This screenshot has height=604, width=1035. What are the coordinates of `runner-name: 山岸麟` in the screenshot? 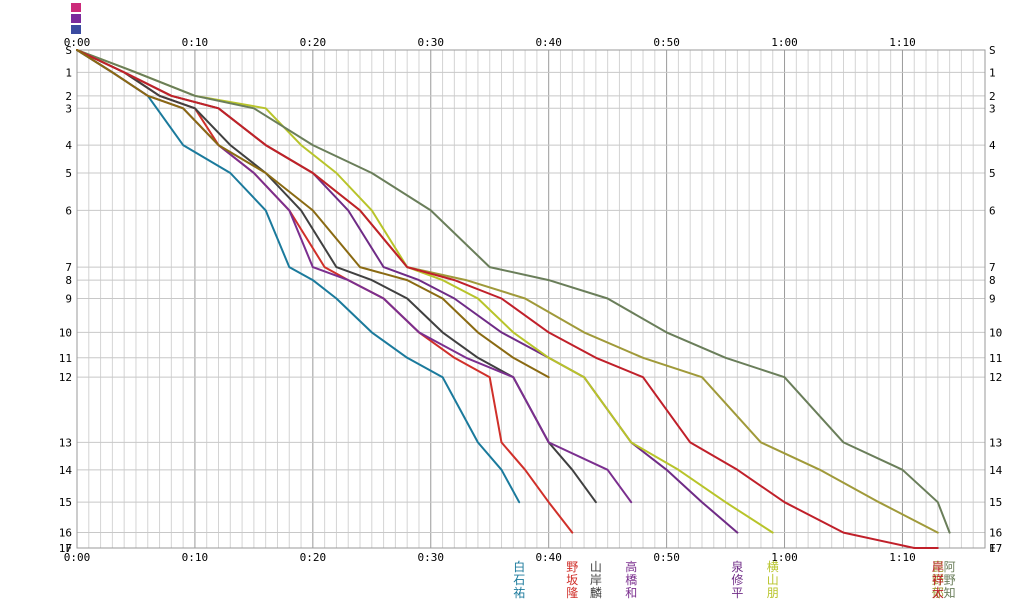 It's located at (596, 580).